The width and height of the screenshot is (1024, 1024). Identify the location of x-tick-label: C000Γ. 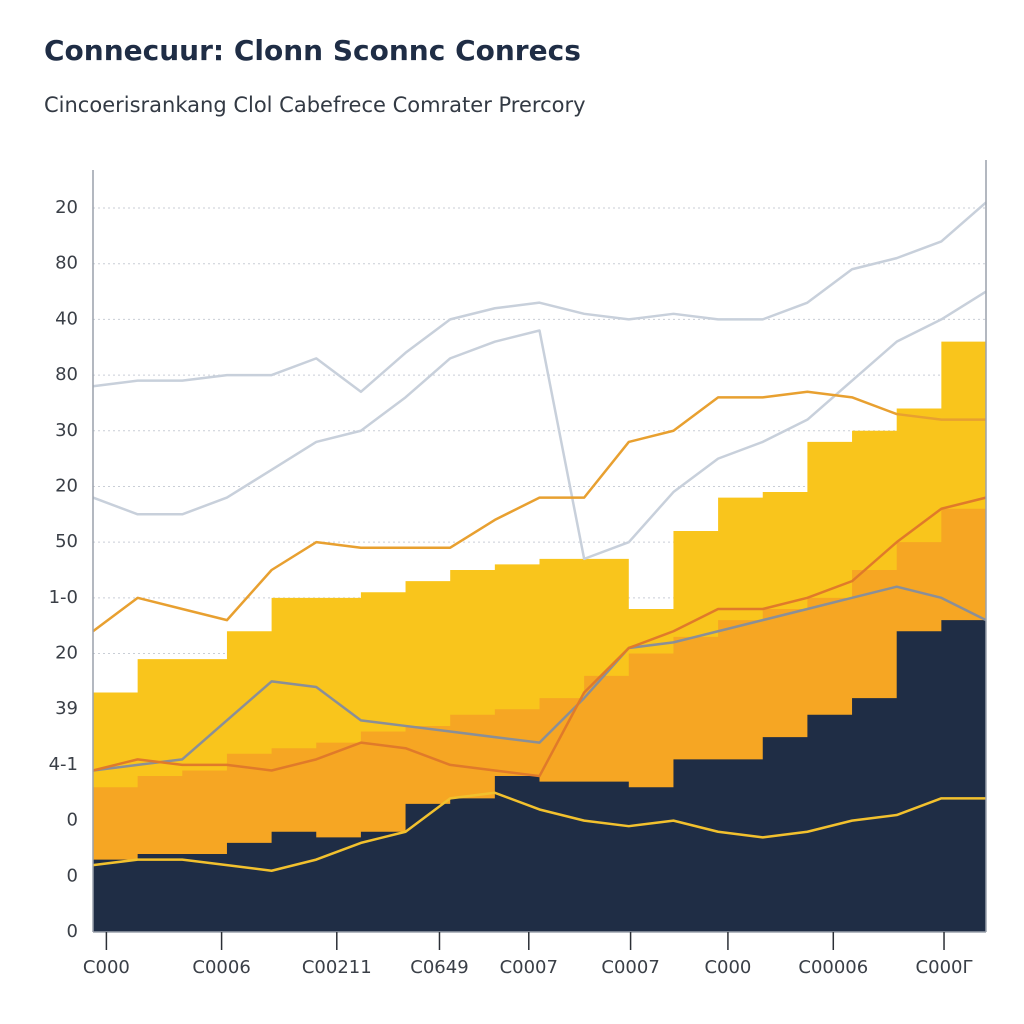
(944, 967).